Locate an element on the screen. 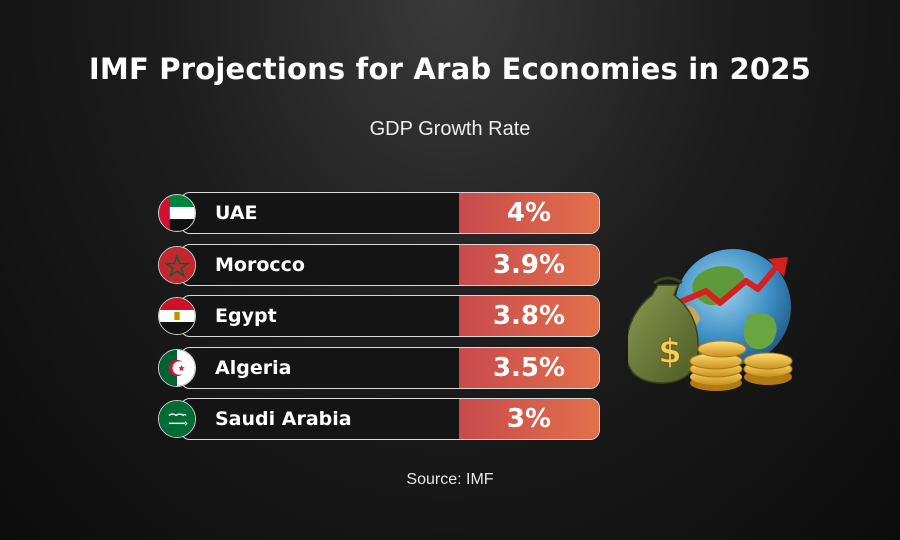 The image size is (900, 540). morocco-flag-icon is located at coordinates (177, 264).